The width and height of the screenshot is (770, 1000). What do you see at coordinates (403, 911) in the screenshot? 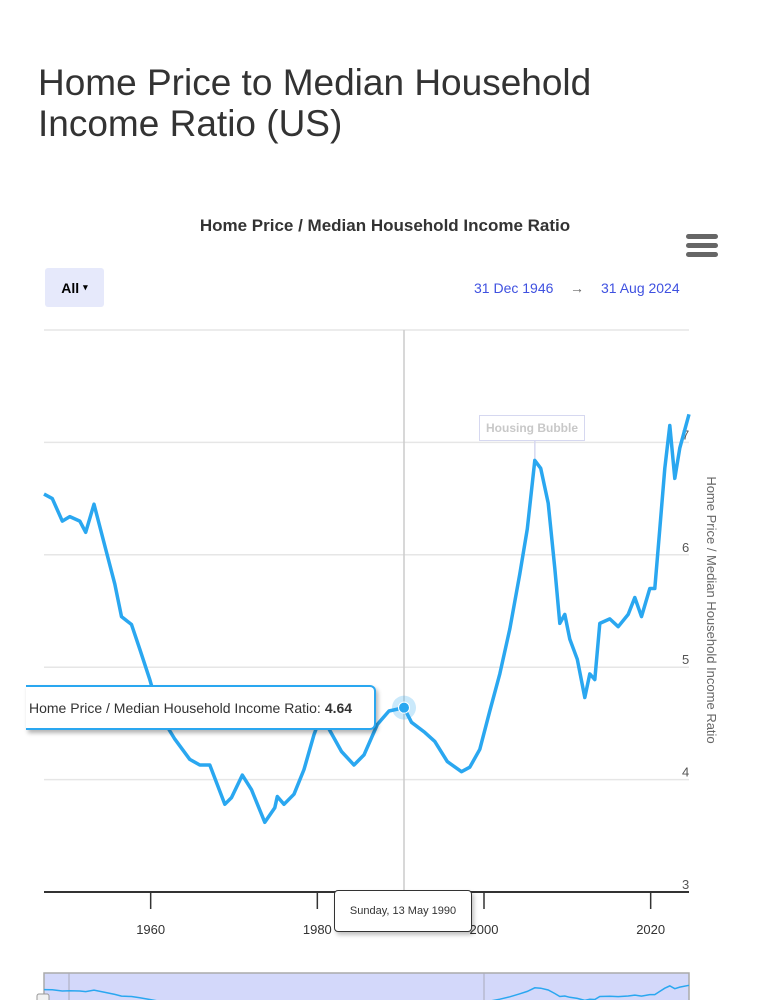
I see `date-tooltip: Sunday, 13 May 1990` at bounding box center [403, 911].